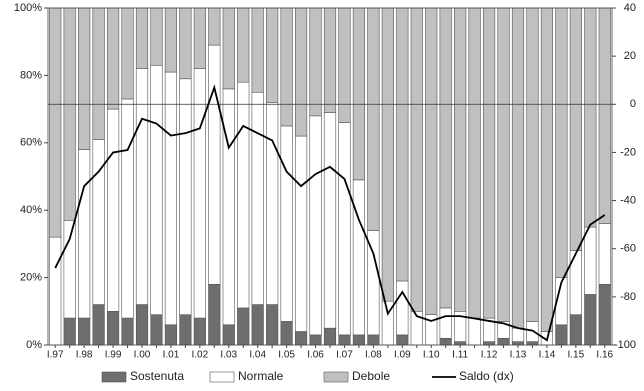 Image resolution: width=644 pixels, height=391 pixels. Describe the element at coordinates (489, 355) in the screenshot. I see `x-tick-label: I.12` at that location.